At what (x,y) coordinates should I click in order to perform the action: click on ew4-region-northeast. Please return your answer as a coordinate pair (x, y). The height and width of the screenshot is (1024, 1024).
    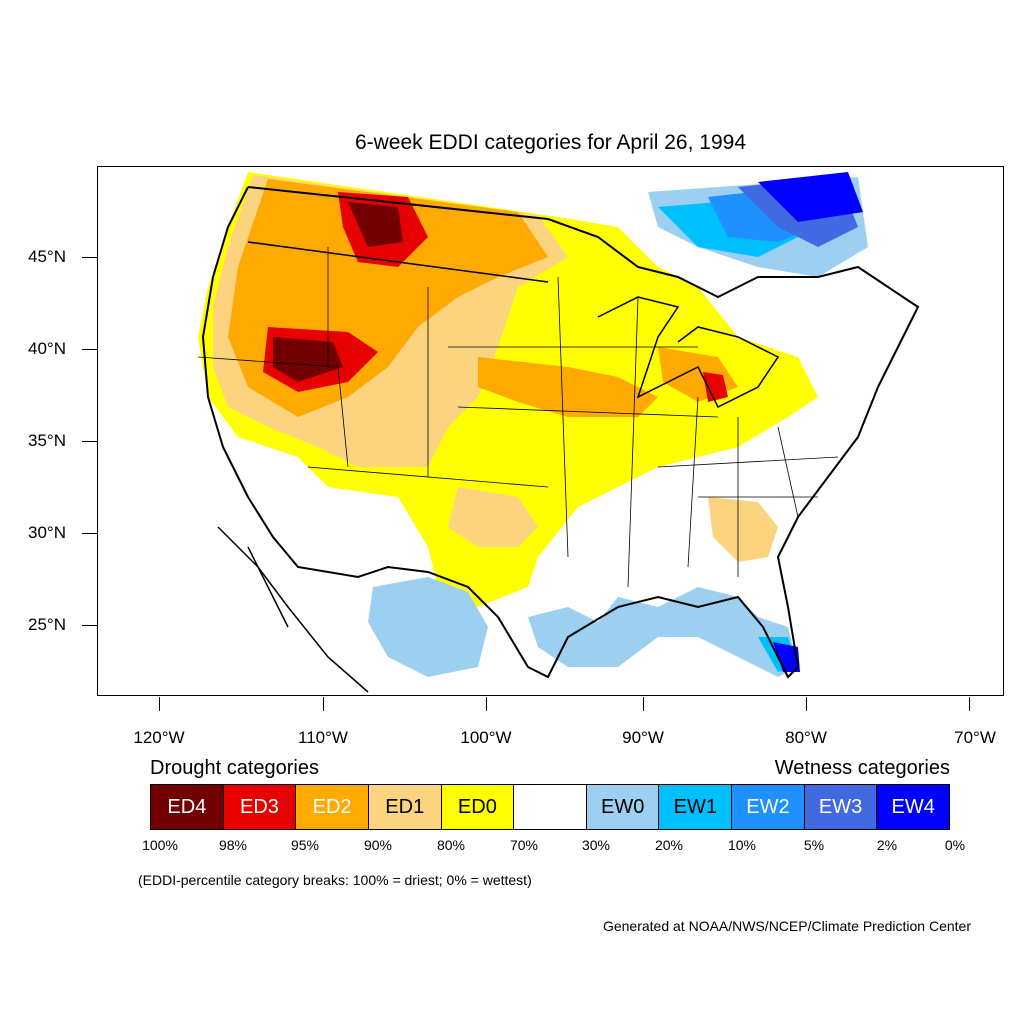
    Looking at the image, I should click on (810, 197).